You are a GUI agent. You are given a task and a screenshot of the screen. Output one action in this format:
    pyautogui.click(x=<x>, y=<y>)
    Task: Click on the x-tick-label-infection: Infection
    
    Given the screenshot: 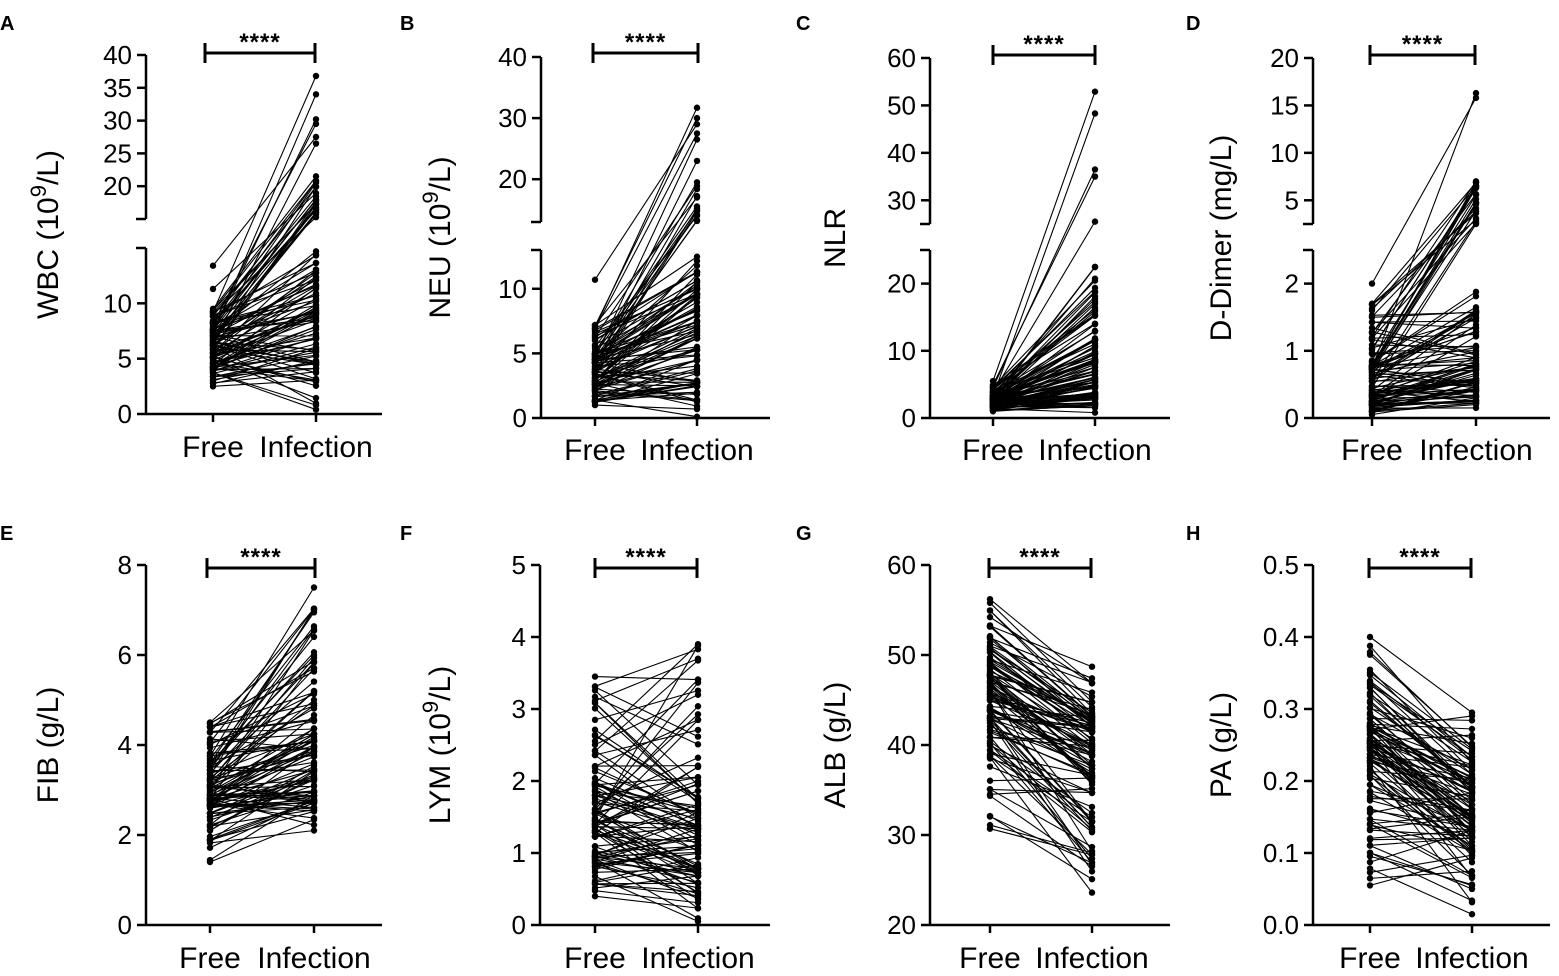 What is the action you would take?
    pyautogui.click(x=696, y=450)
    